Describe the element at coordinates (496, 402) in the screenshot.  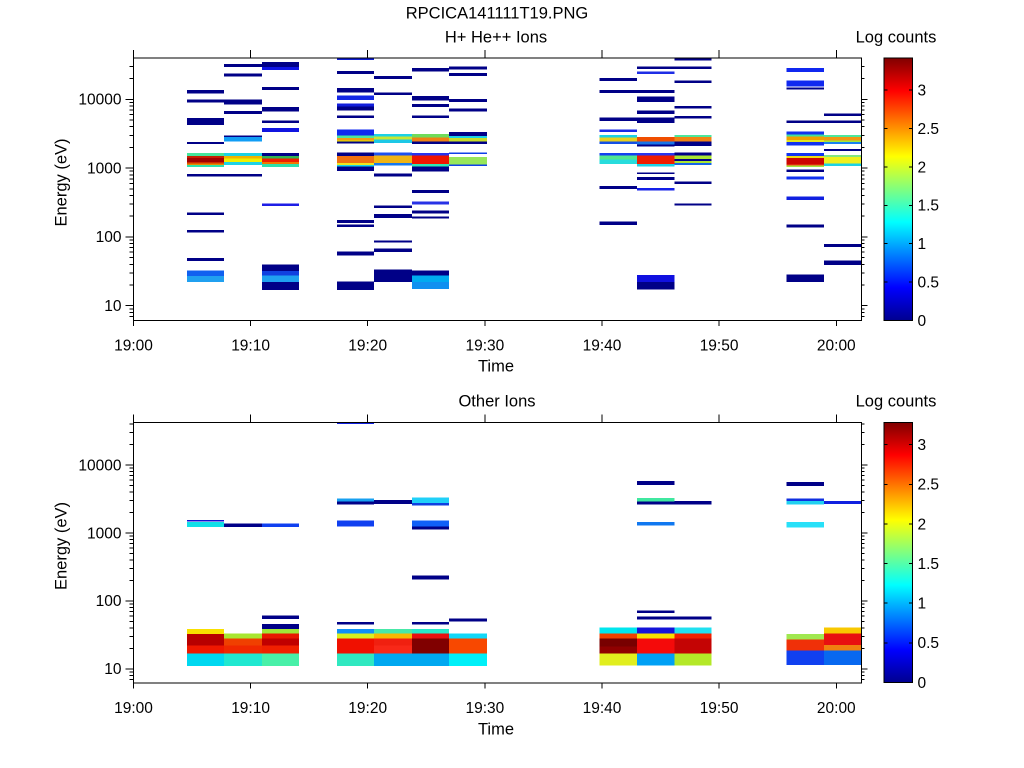
I see `svg-text: Other Ions` at that location.